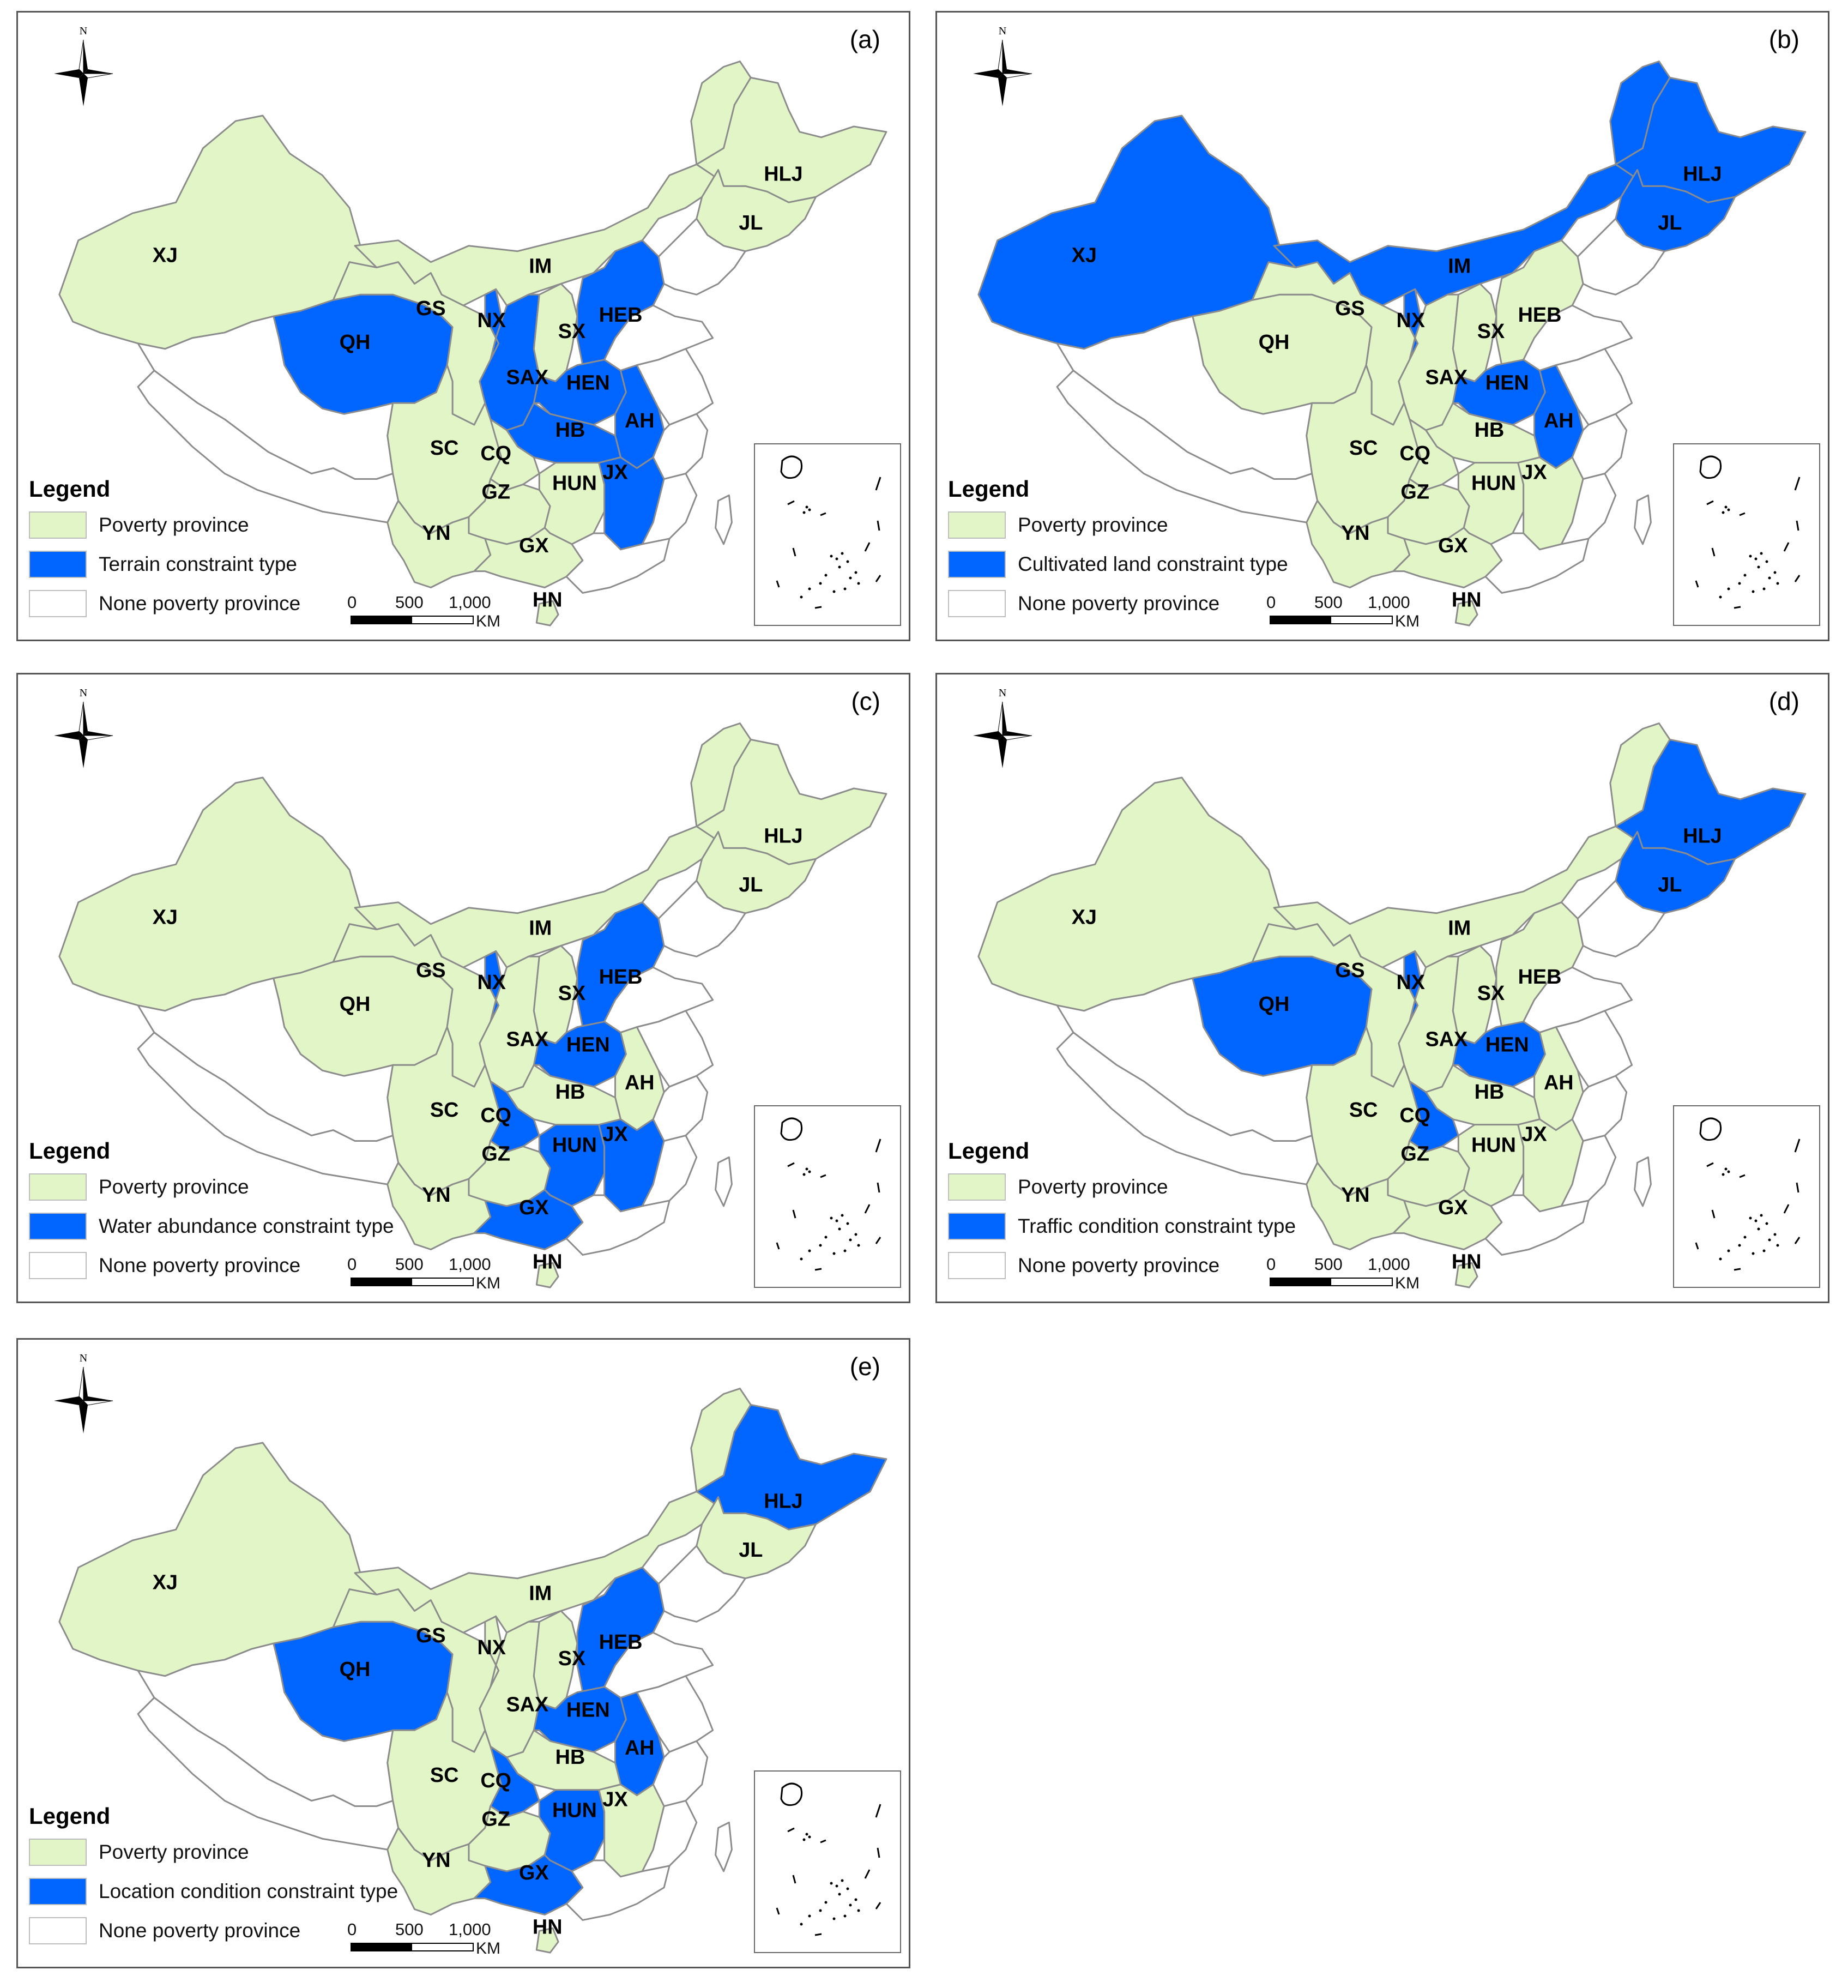 Image resolution: width=1848 pixels, height=1988 pixels. Describe the element at coordinates (751, 884) in the screenshot. I see `province-label-jl: JL` at that location.